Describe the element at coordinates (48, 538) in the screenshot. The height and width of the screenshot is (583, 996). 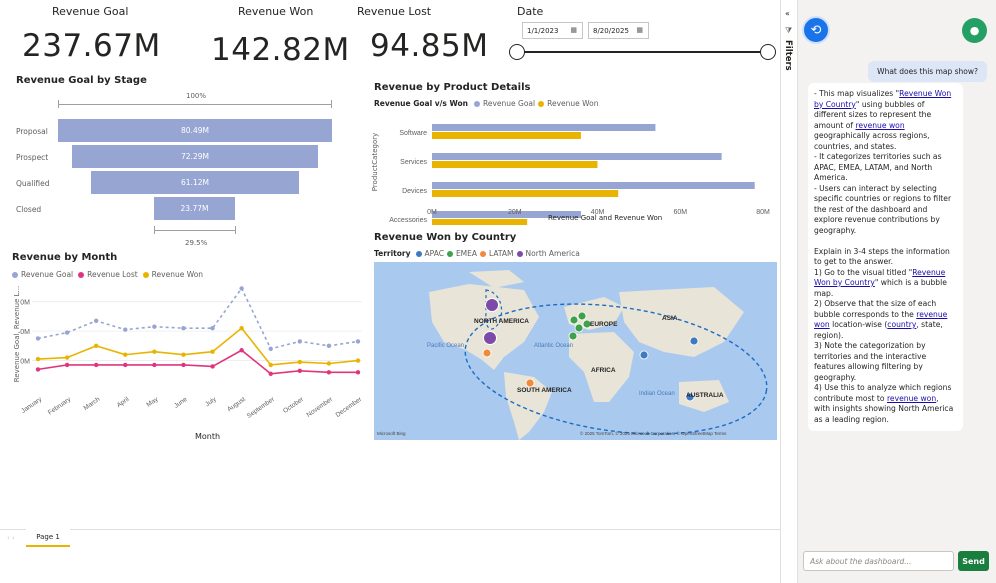
I see `tab-page-1: Page 1` at that location.